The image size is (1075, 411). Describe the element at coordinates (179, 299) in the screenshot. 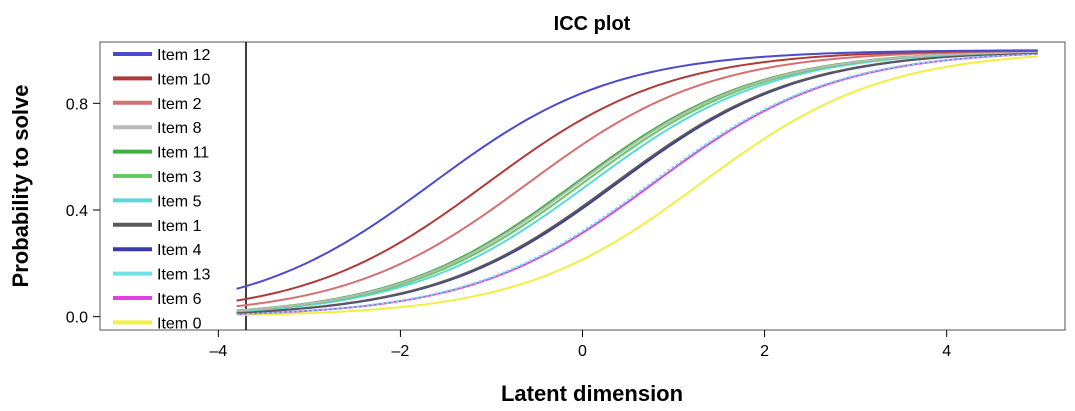

I see `legend-label: Item 6` at that location.